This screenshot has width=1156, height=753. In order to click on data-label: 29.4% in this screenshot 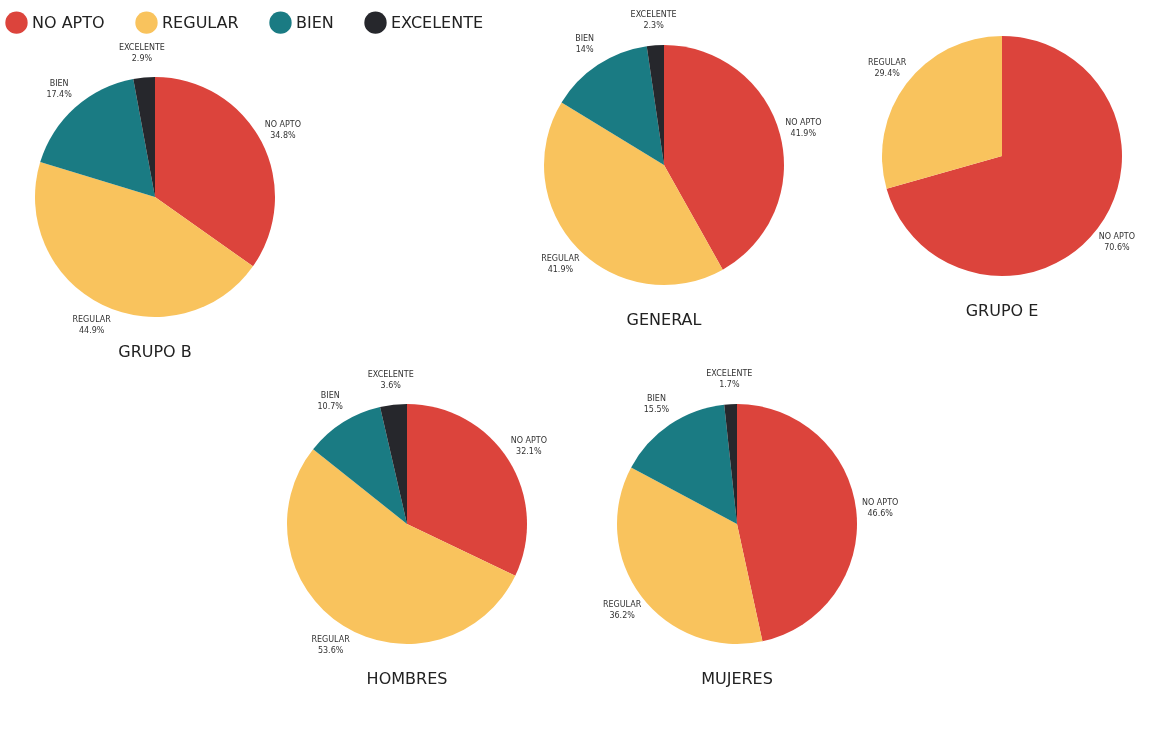, I will do `click(886, 74)`.